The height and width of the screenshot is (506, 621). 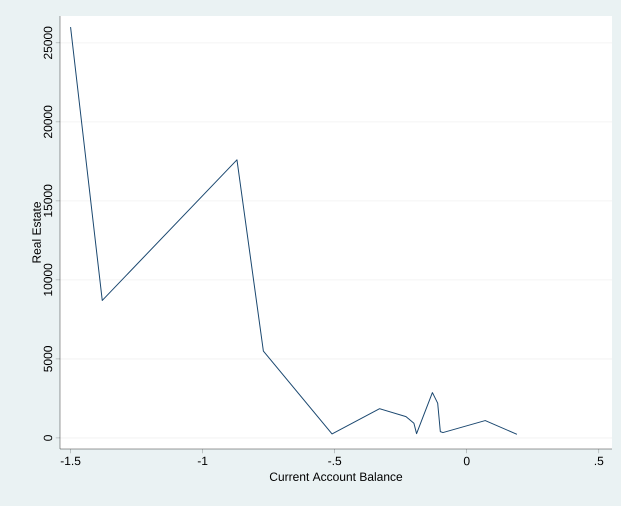 I want to click on y-tick-label: 5000, so click(x=48, y=359).